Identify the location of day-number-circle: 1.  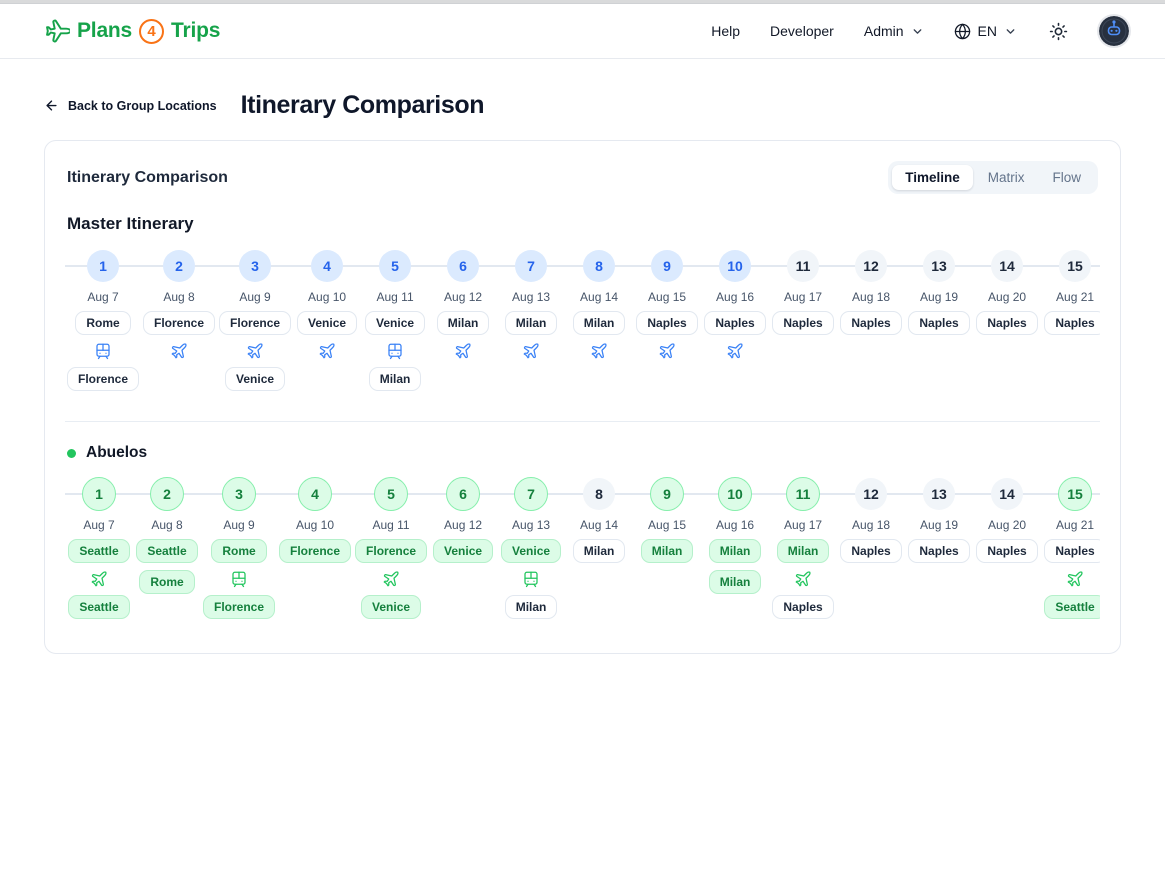
(99, 494).